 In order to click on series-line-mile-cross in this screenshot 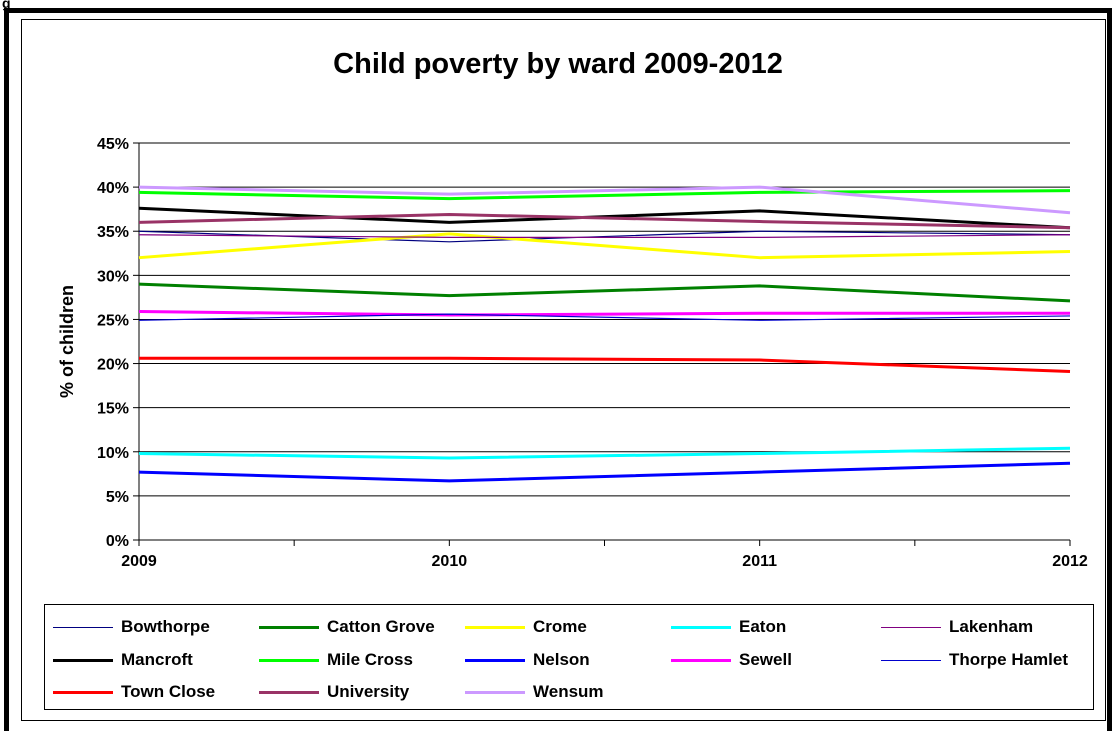, I will do `click(604, 195)`.